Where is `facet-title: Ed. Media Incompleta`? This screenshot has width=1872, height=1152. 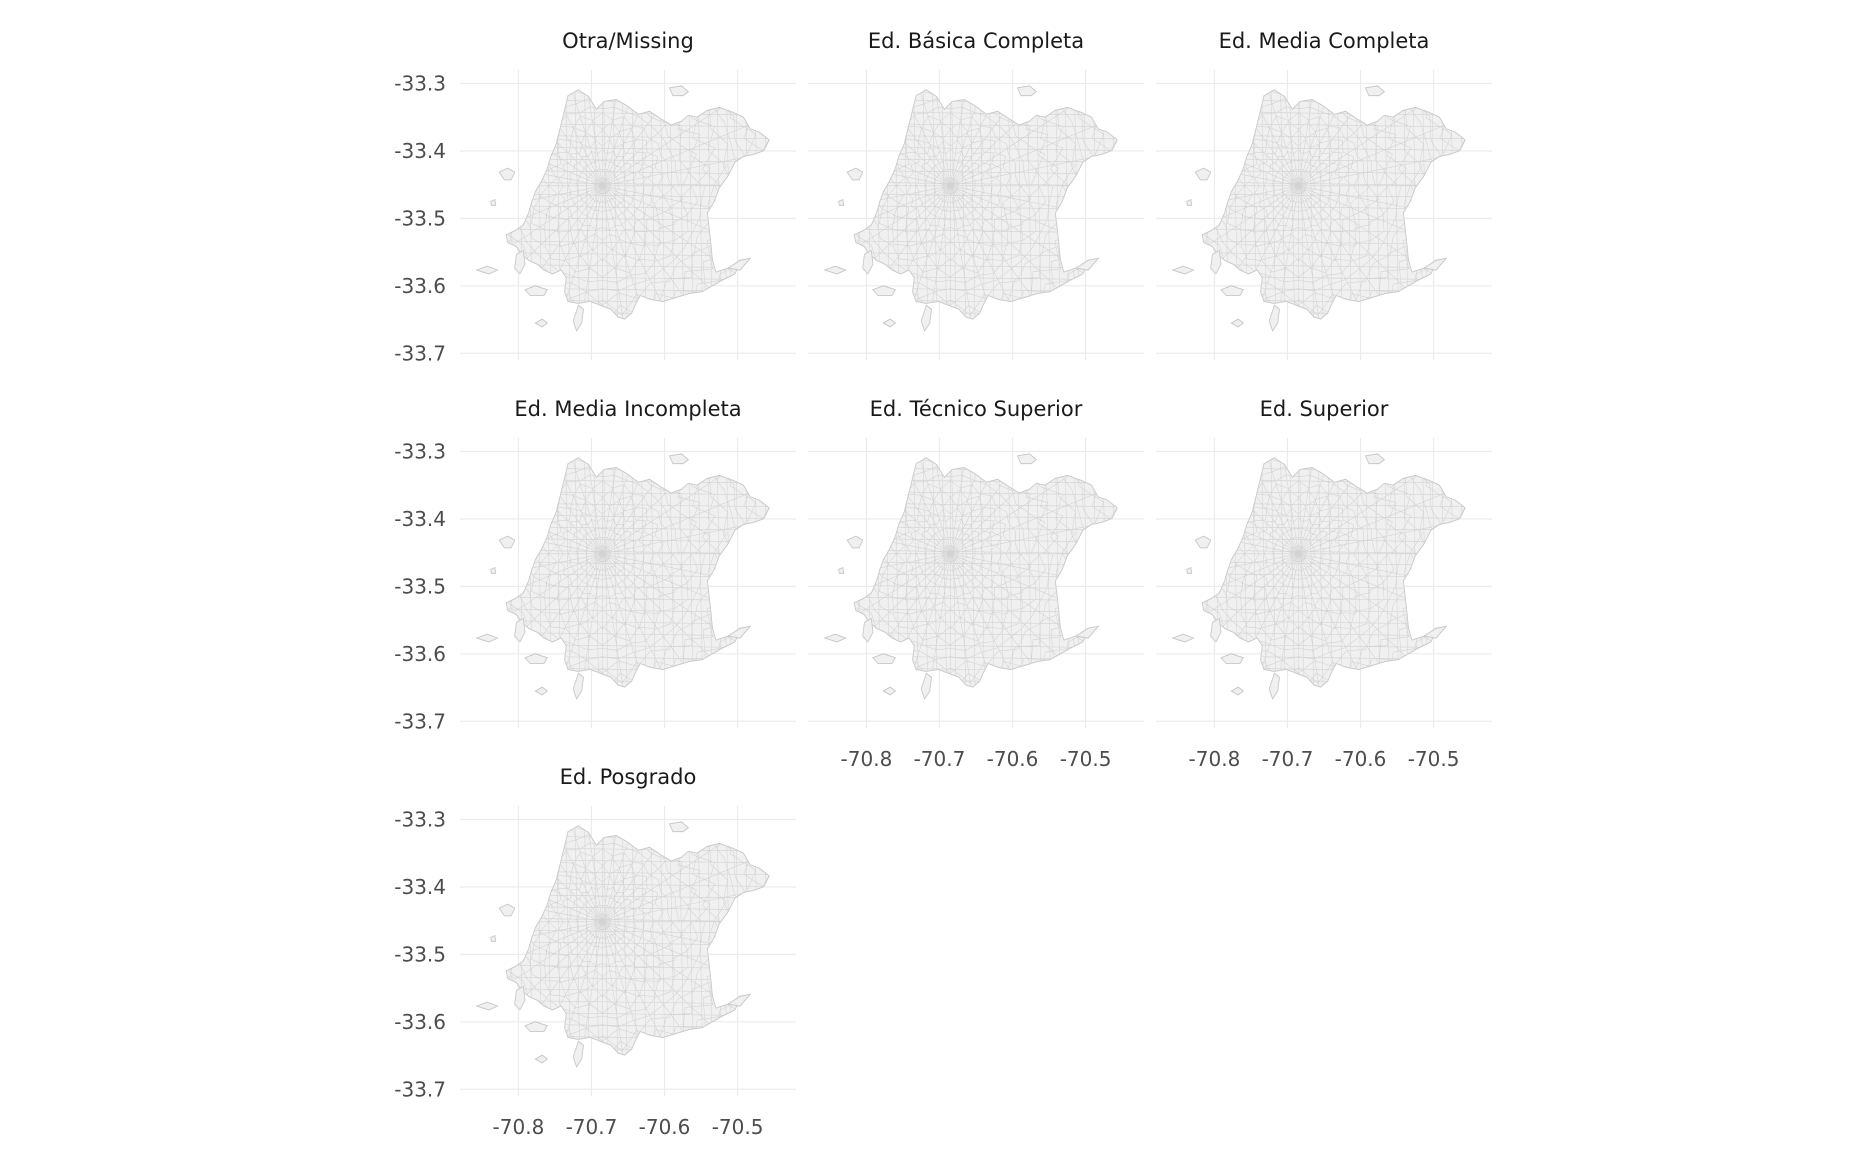 facet-title: Ed. Media Incompleta is located at coordinates (627, 409).